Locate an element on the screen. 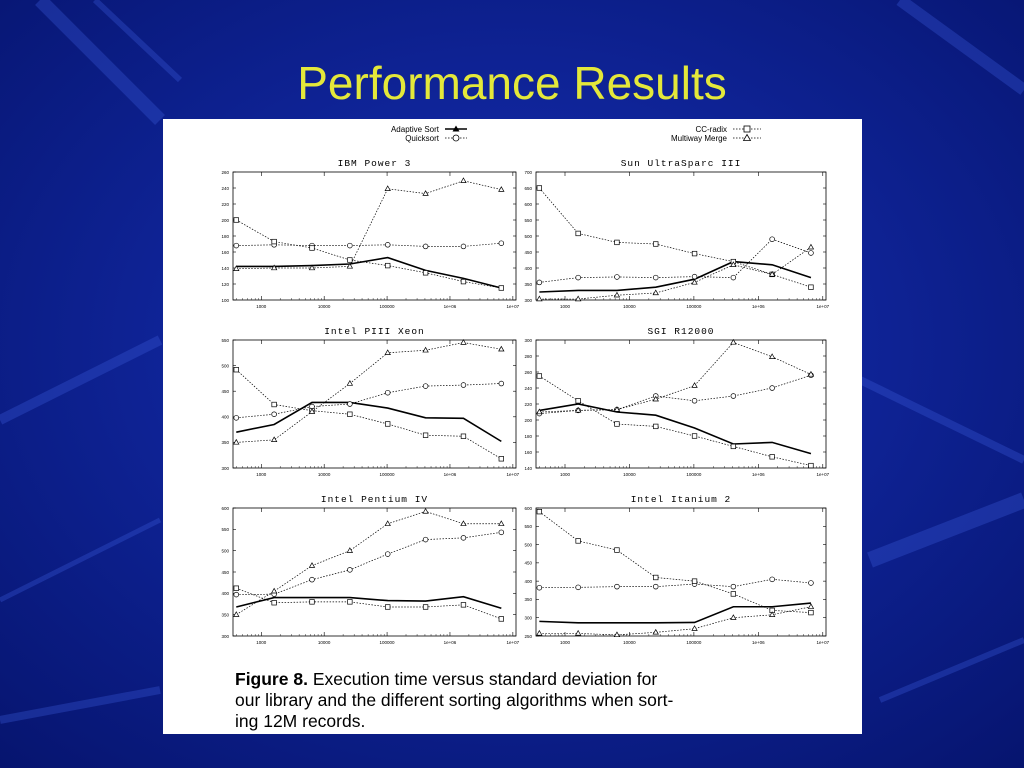  legend-marker-quicksort is located at coordinates (456, 138).